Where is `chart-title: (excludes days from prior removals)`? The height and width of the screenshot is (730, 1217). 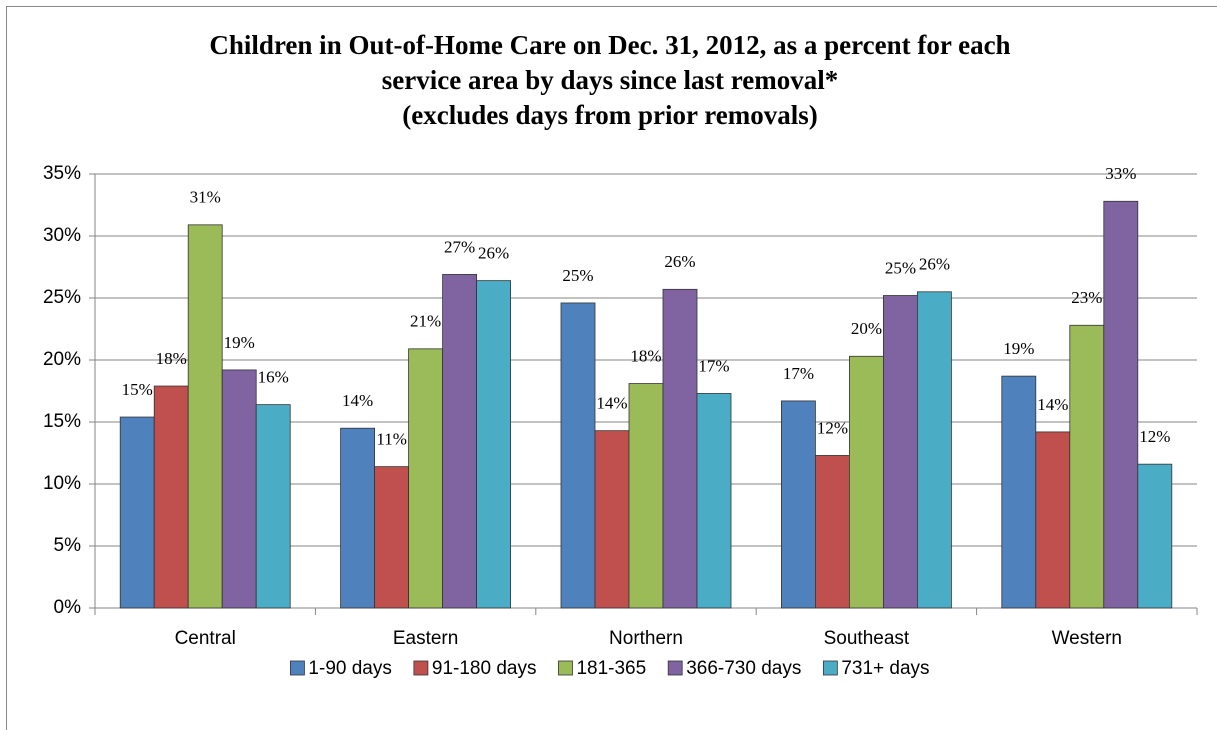
chart-title: (excludes days from prior removals) is located at coordinates (609, 115).